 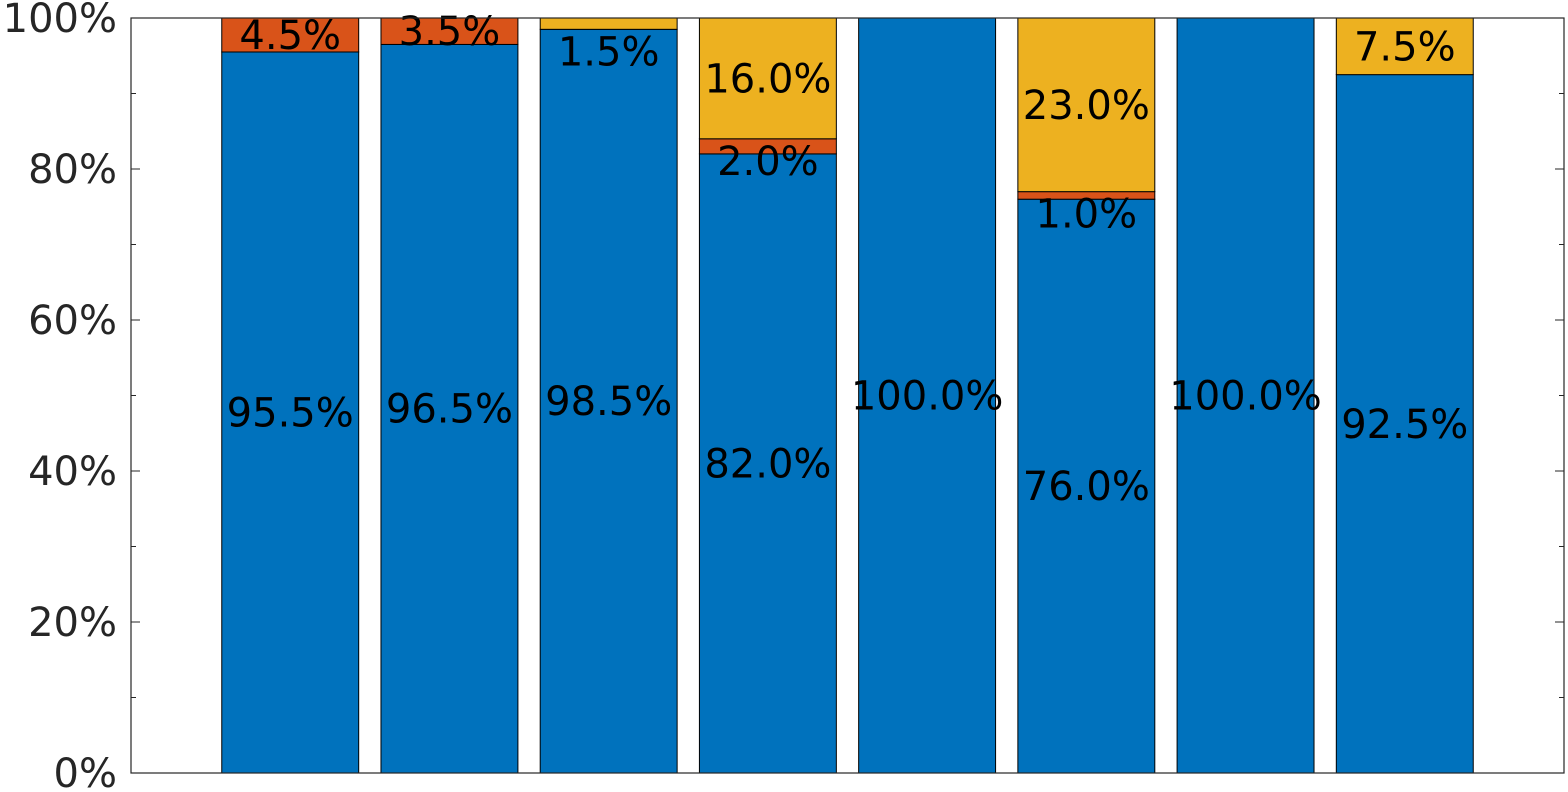 I want to click on data-label-2-1: 96.5%, so click(x=449, y=410).